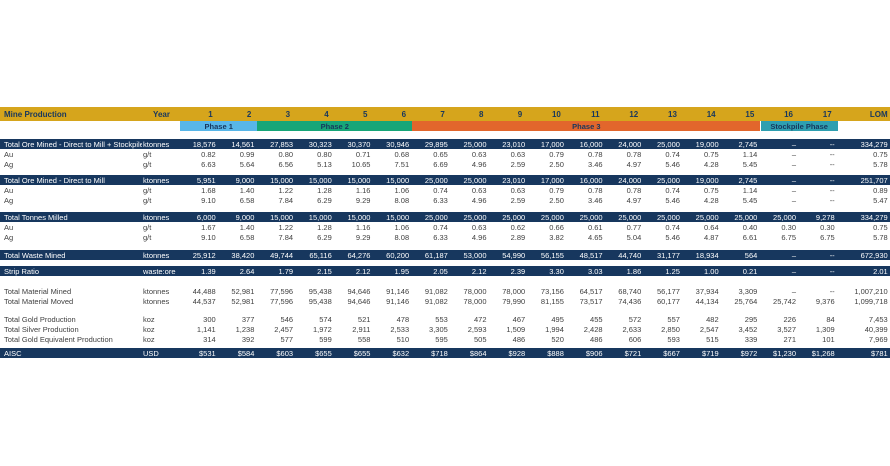 The height and width of the screenshot is (466, 890). I want to click on row-label: Ag, so click(9, 164).